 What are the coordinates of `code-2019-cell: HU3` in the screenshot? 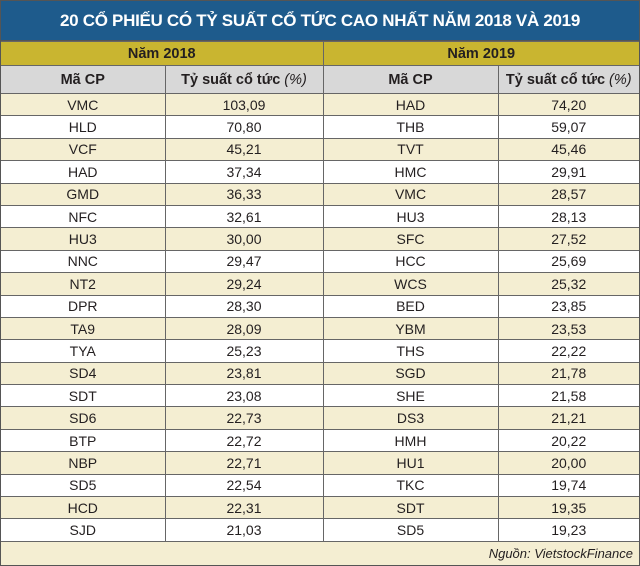 It's located at (410, 216).